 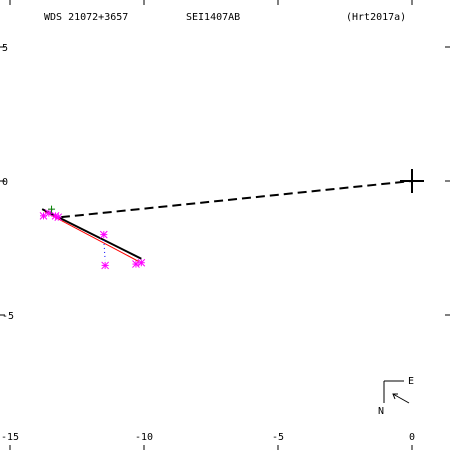 What do you see at coordinates (278, 437) in the screenshot?
I see `x-tick-label: -5` at bounding box center [278, 437].